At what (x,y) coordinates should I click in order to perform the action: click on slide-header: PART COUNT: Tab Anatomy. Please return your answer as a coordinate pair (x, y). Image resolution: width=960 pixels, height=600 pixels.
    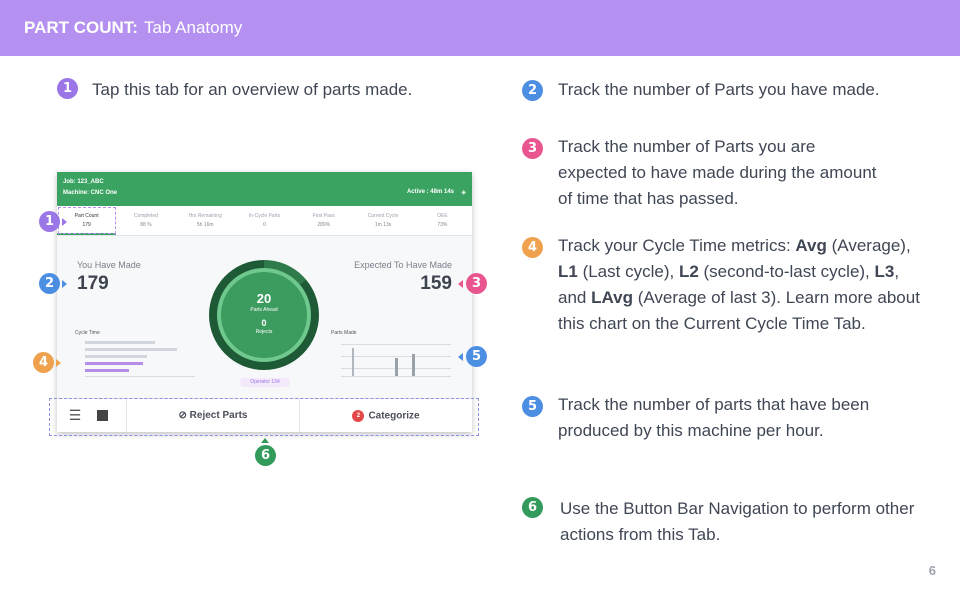
    Looking at the image, I should click on (480, 28).